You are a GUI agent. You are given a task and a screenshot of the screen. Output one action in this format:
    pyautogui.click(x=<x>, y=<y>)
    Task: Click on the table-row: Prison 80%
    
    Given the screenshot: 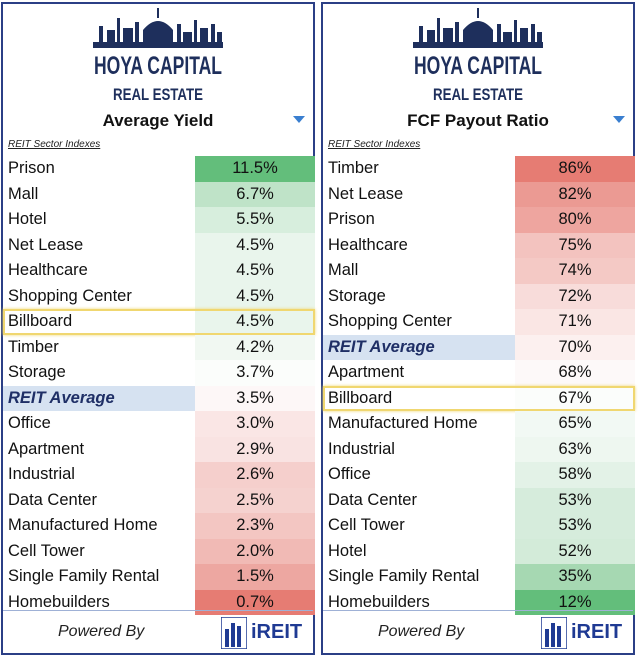 What is the action you would take?
    pyautogui.click(x=479, y=220)
    